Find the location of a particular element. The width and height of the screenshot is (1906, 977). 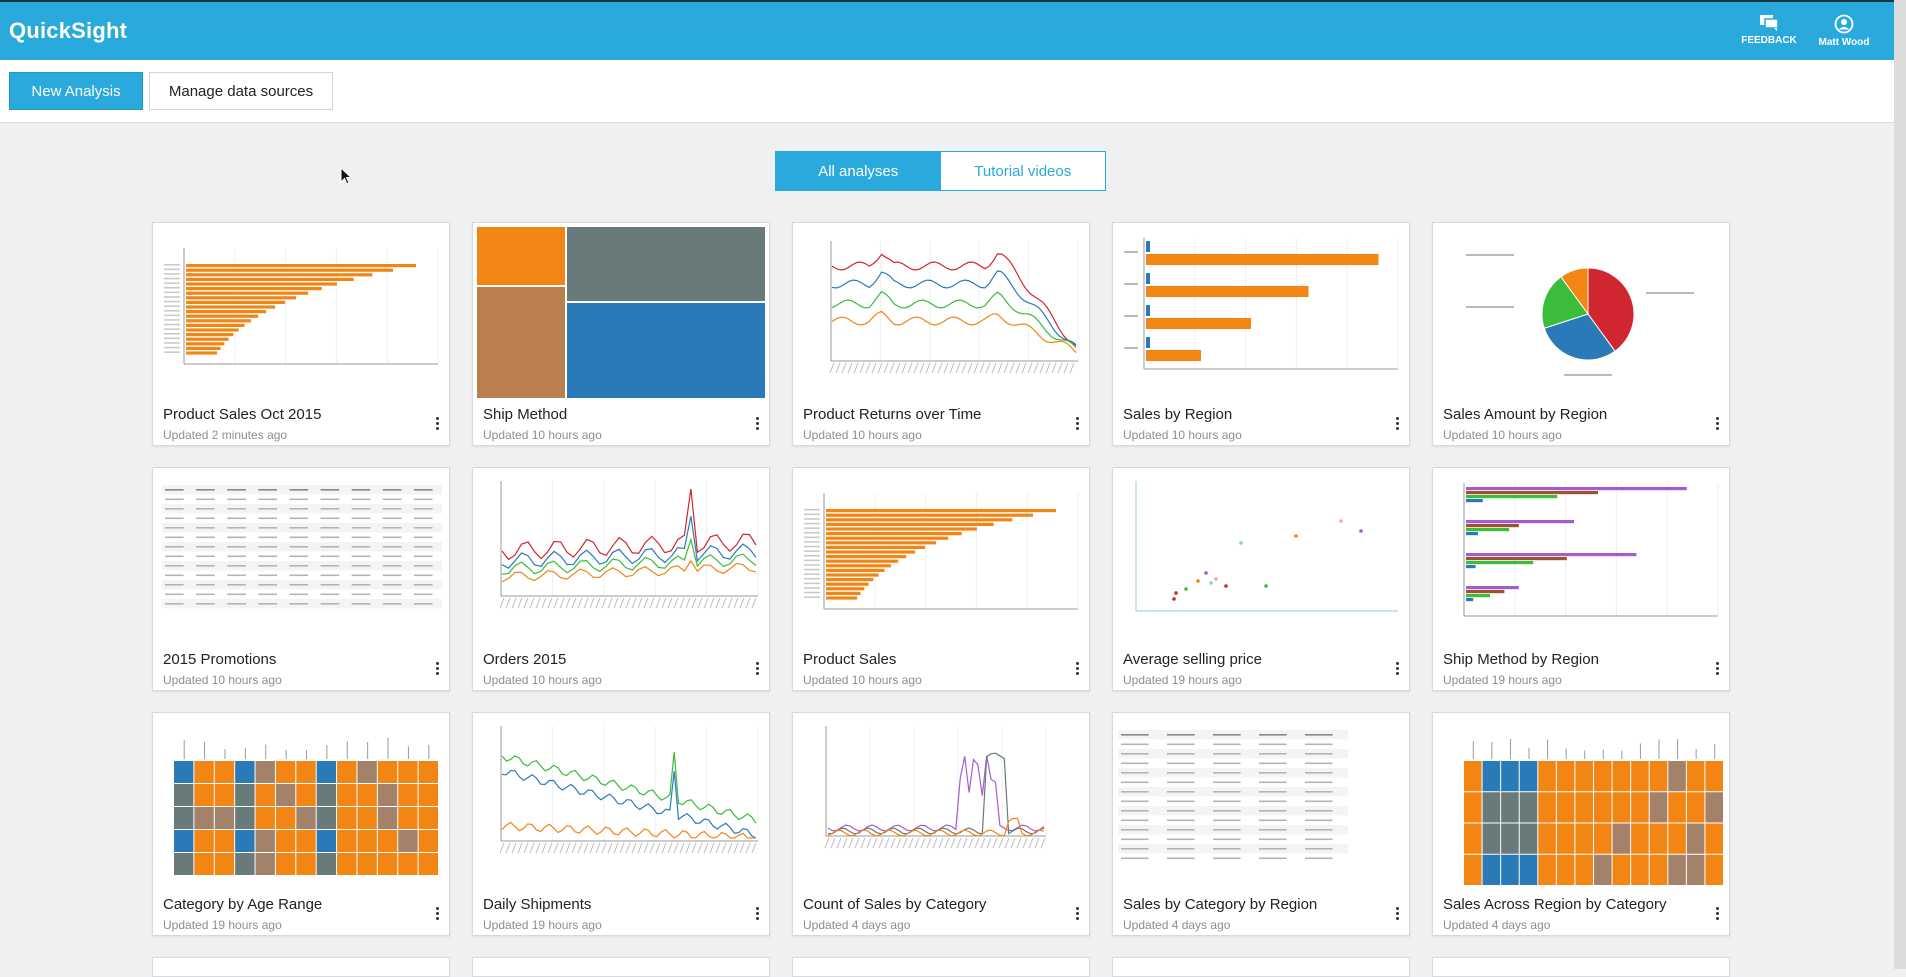

analysis-card: 2015 Promotions Updated 10 hours ago is located at coordinates (301, 579).